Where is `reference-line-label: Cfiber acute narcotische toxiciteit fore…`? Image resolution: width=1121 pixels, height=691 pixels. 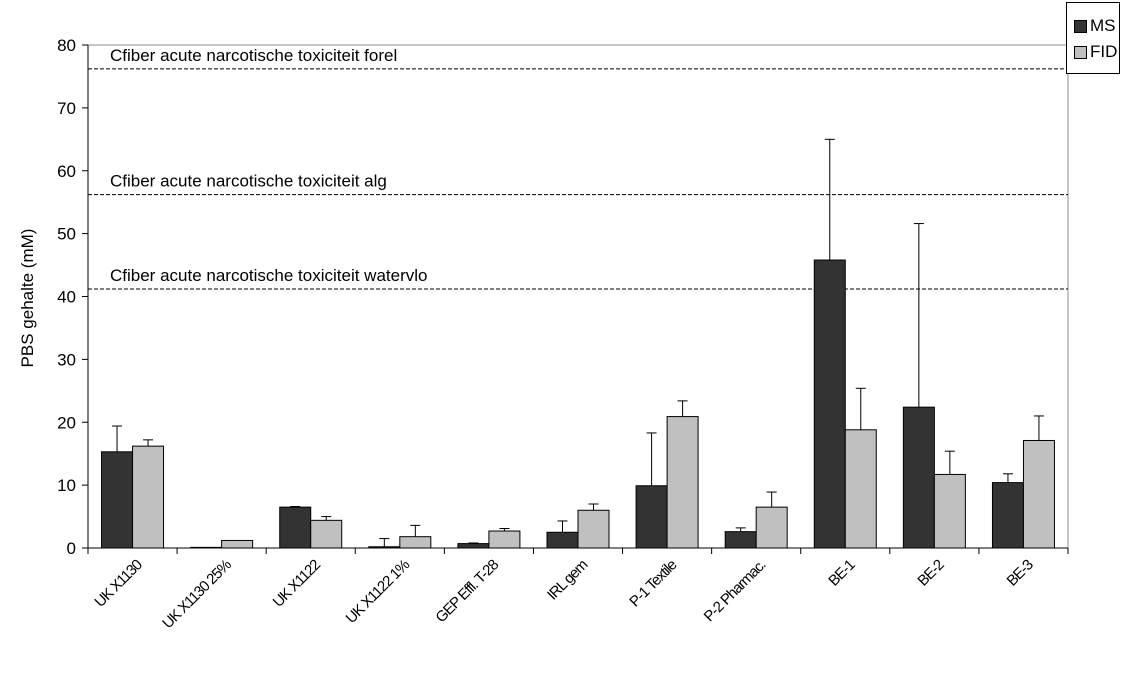 reference-line-label: Cfiber acute narcotische toxiciteit fore… is located at coordinates (253, 55).